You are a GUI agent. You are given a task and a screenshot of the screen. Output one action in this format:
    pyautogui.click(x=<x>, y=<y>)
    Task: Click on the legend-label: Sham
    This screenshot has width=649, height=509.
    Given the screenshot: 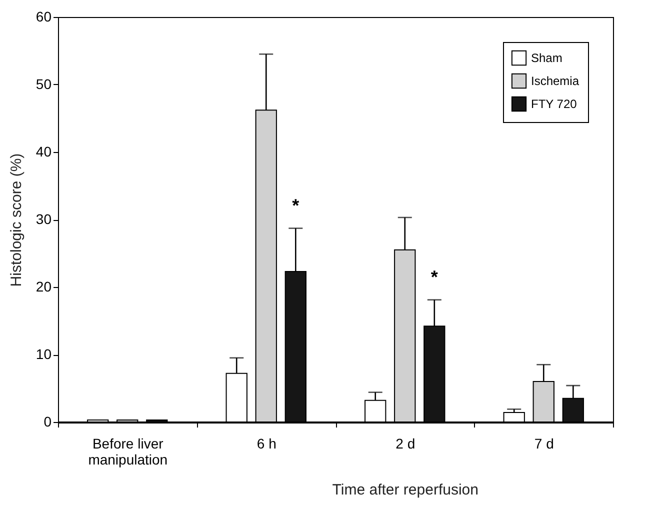 What is the action you would take?
    pyautogui.click(x=546, y=58)
    